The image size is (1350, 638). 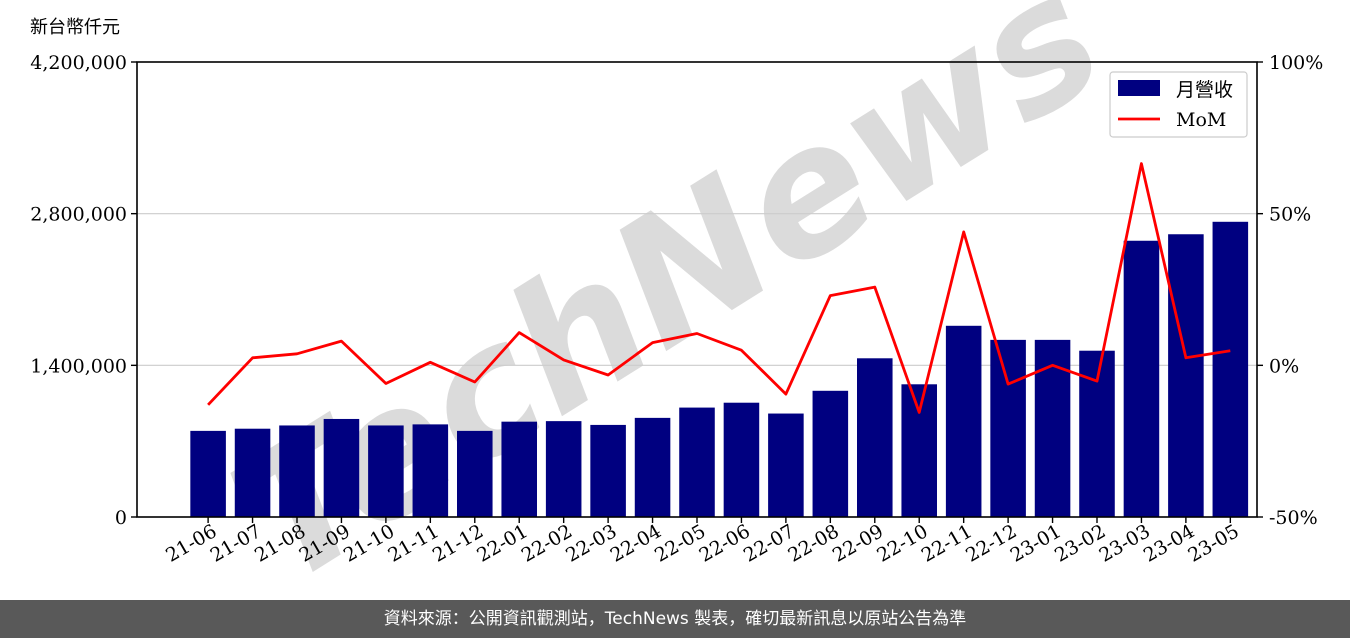 I want to click on y-tick-label: 2,800,000, so click(x=78, y=215).